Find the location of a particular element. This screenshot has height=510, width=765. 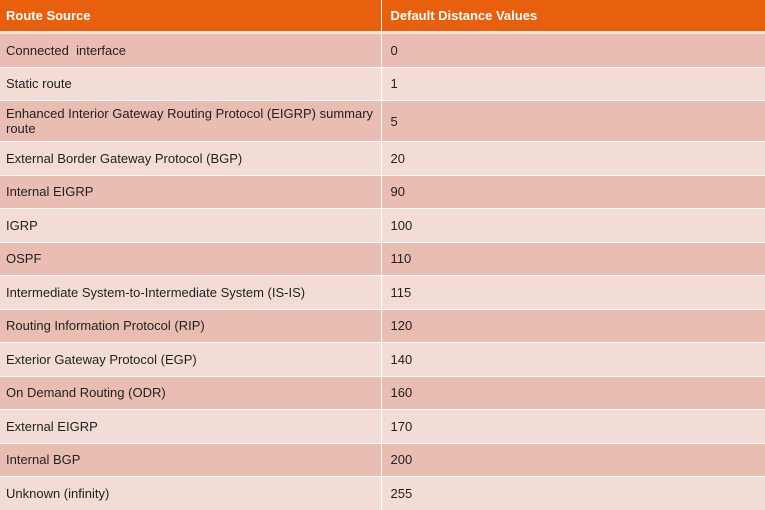

table-row: External Border Gateway Protocol (BGP) 20 is located at coordinates (382, 158).